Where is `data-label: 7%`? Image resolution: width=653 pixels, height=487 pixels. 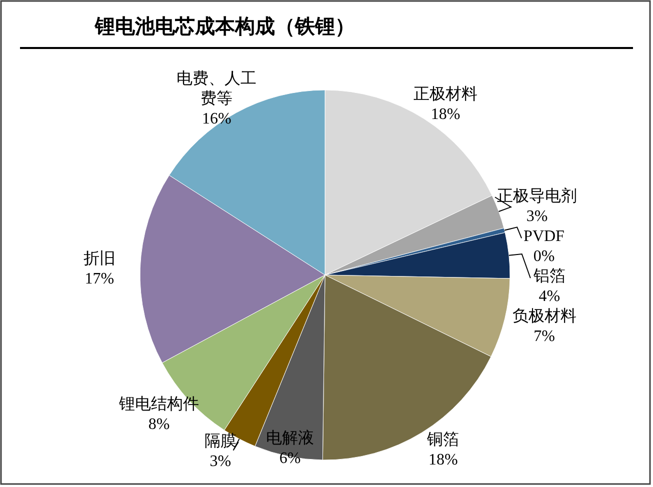 data-label: 7% is located at coordinates (545, 337).